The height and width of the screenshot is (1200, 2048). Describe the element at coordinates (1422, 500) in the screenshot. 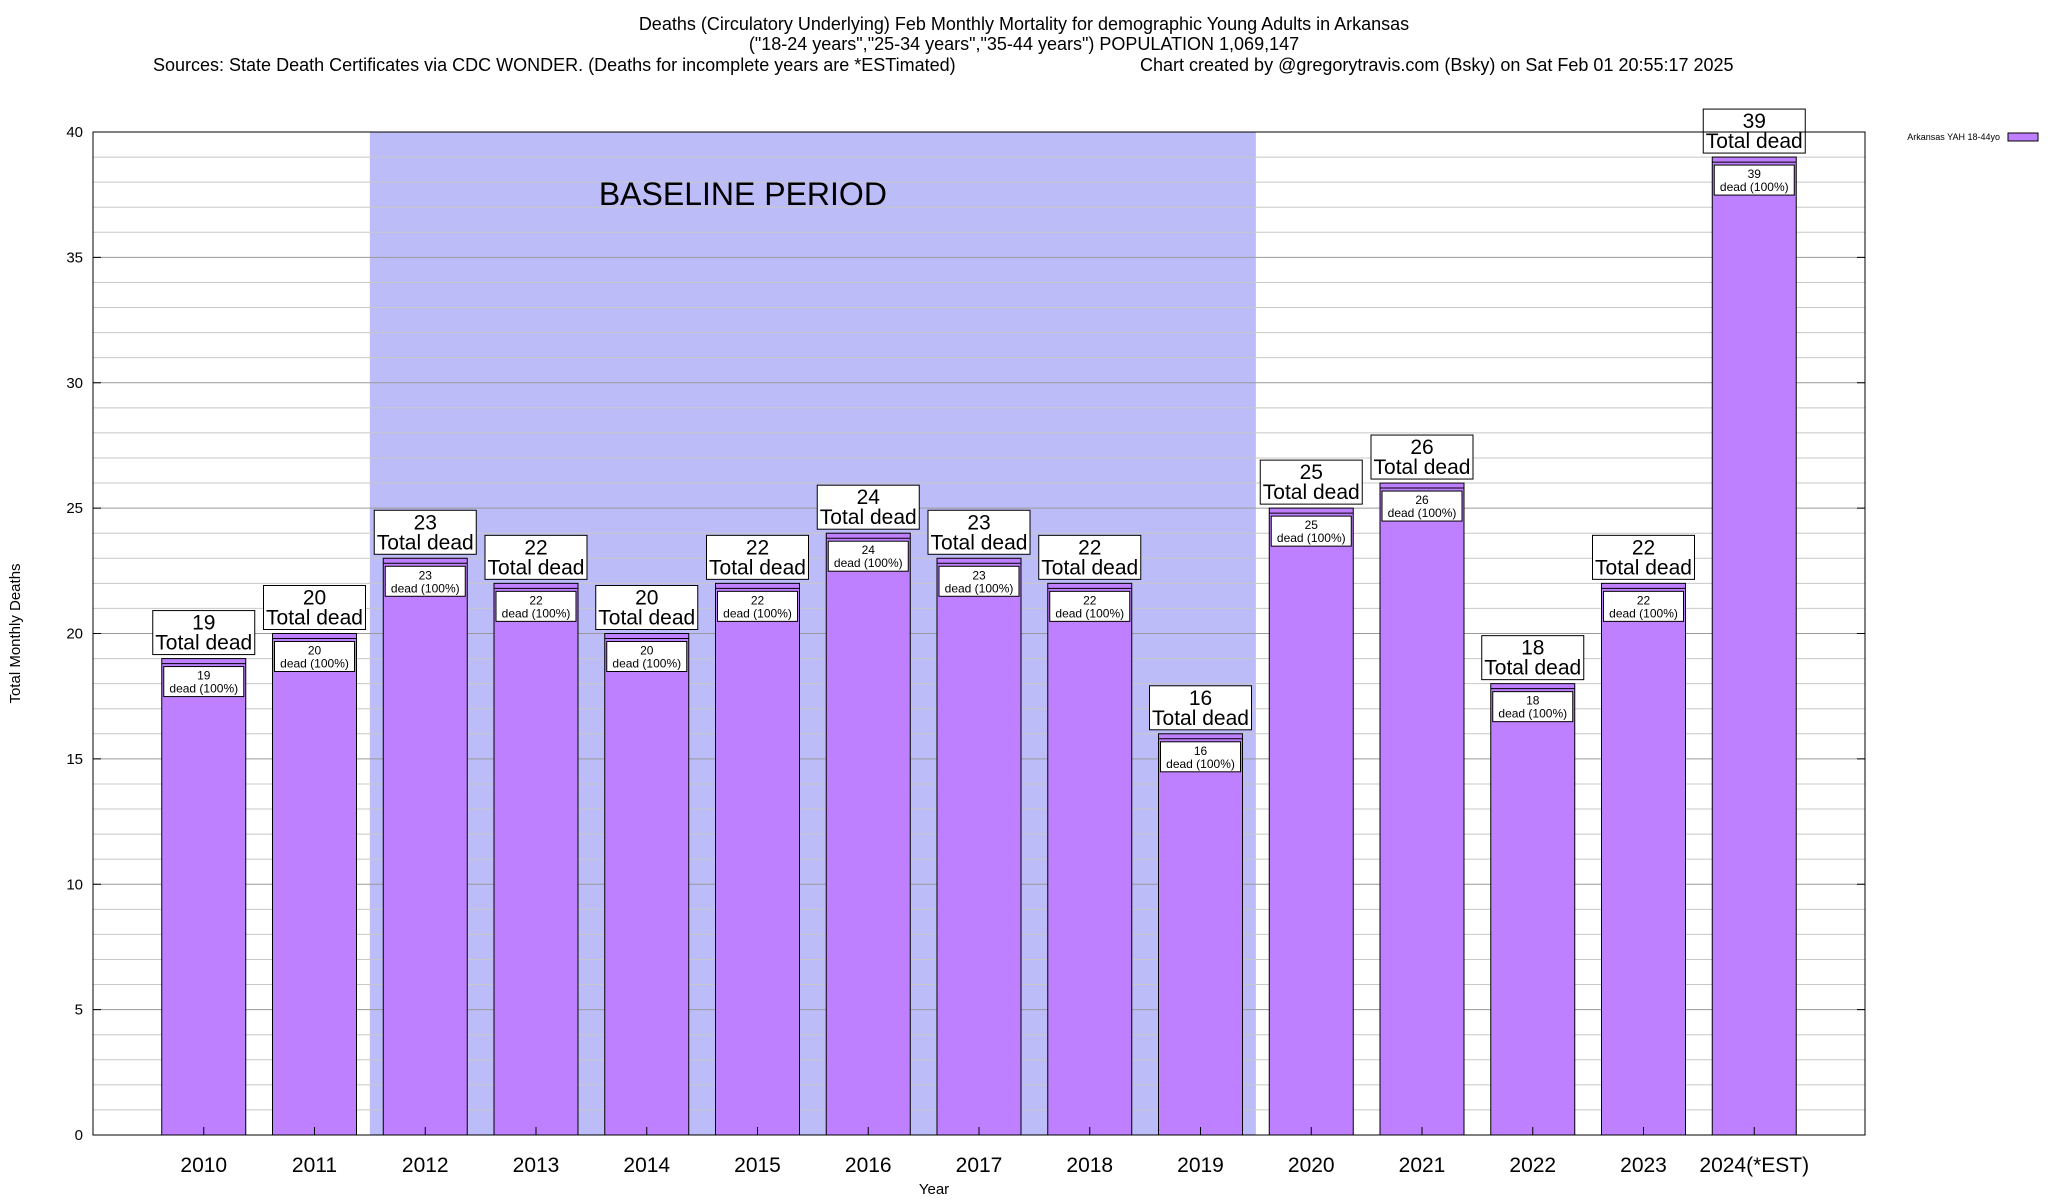

I see `inner-label-value: 26` at that location.